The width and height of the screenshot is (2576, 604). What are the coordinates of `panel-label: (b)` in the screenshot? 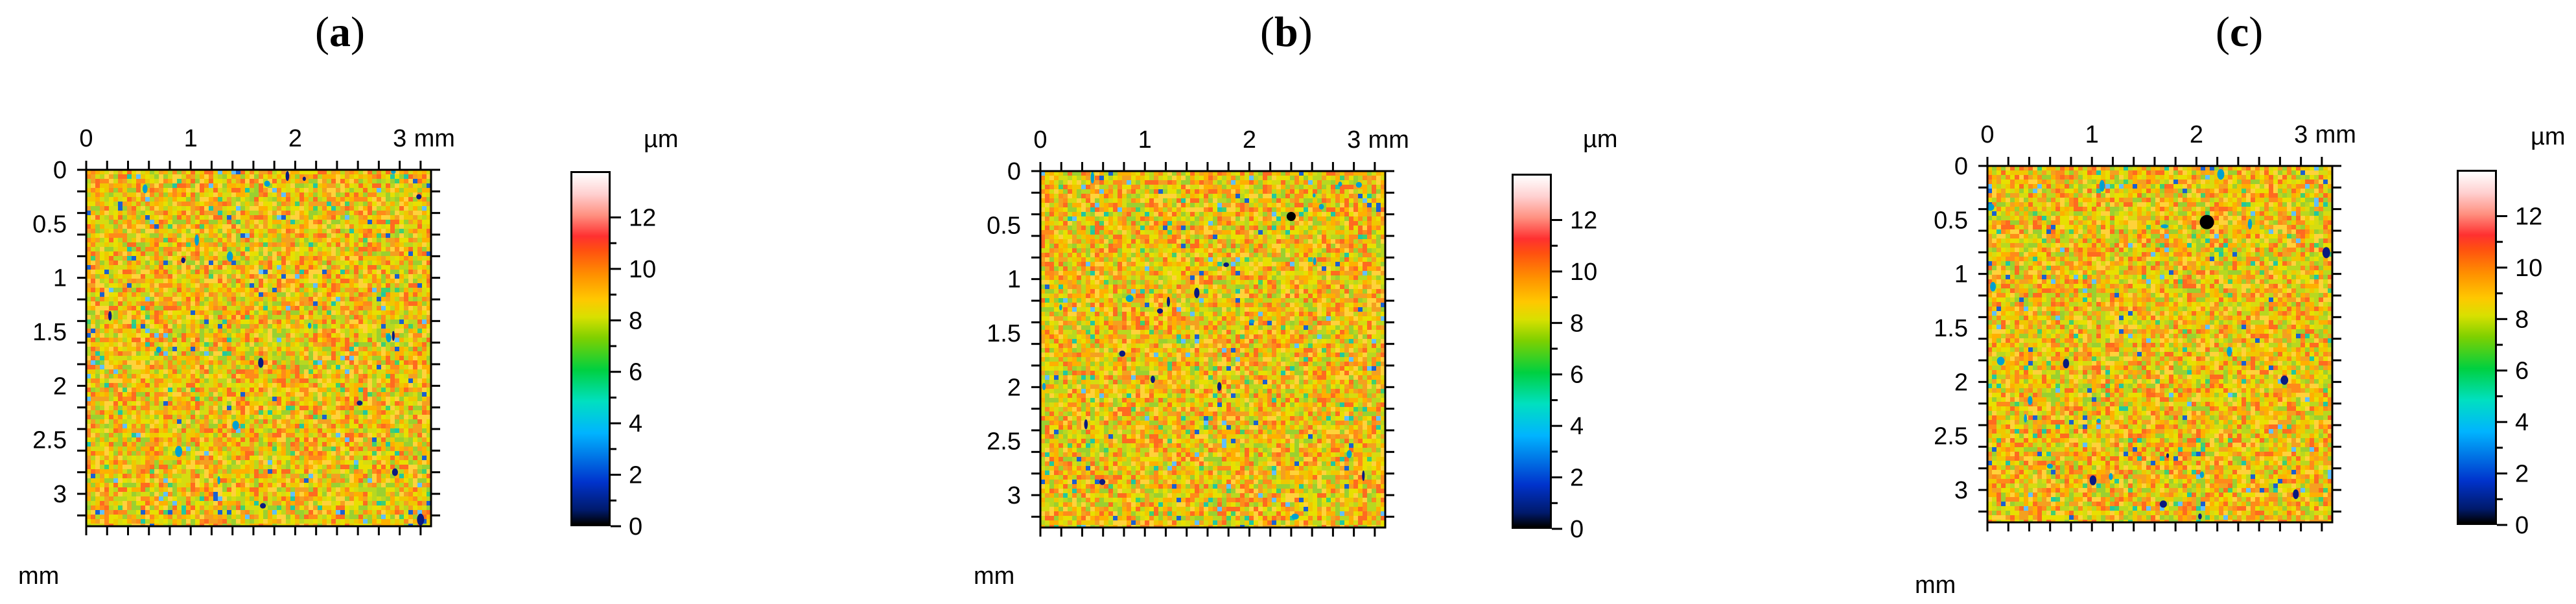 It's located at (1286, 32).